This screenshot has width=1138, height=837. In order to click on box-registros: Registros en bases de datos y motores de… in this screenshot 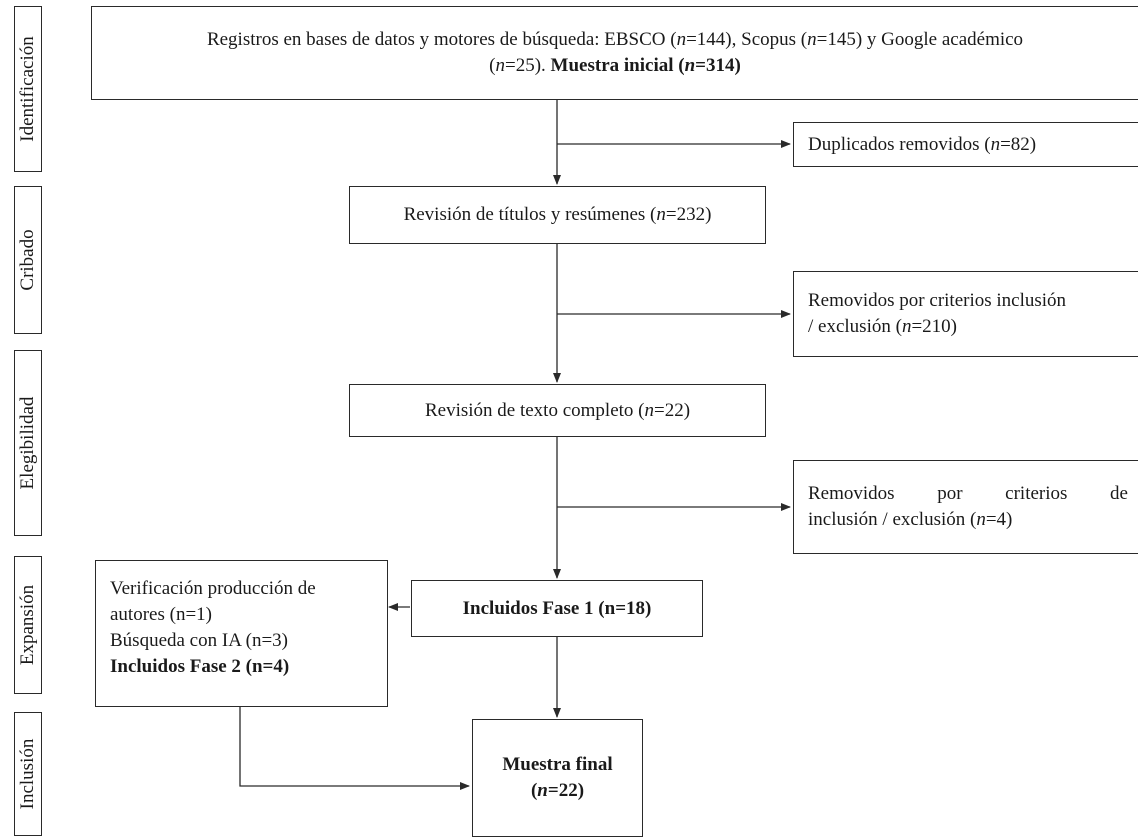, I will do `click(614, 53)`.